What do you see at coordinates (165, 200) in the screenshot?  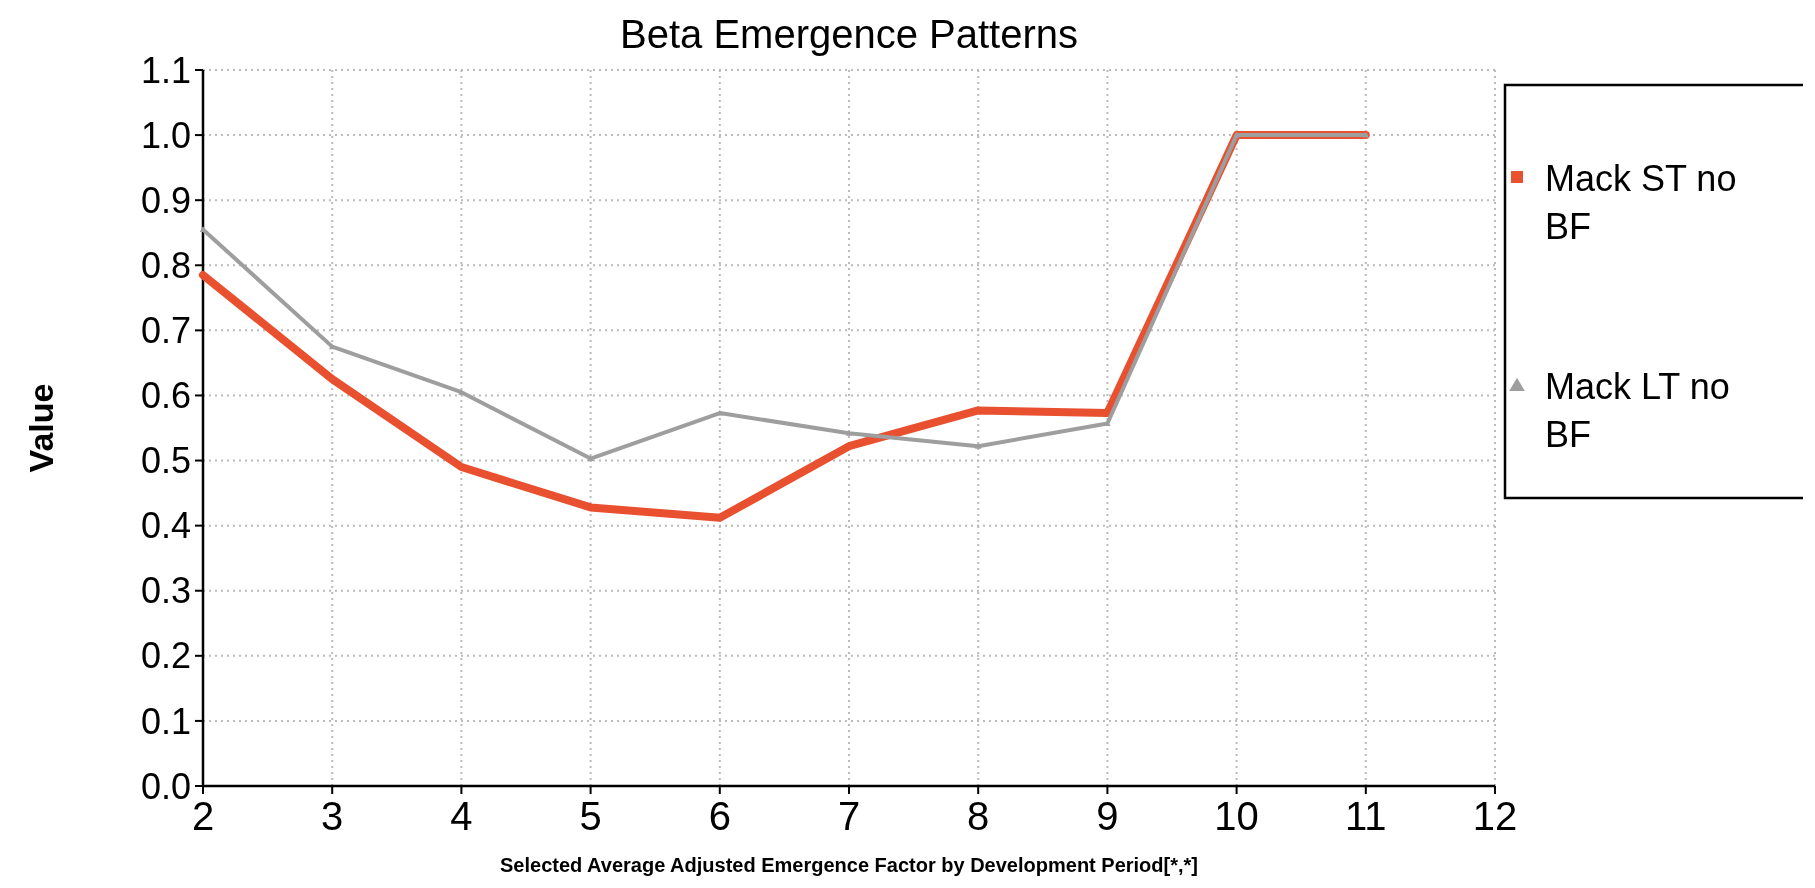 I see `y-tick-label: 0.9` at bounding box center [165, 200].